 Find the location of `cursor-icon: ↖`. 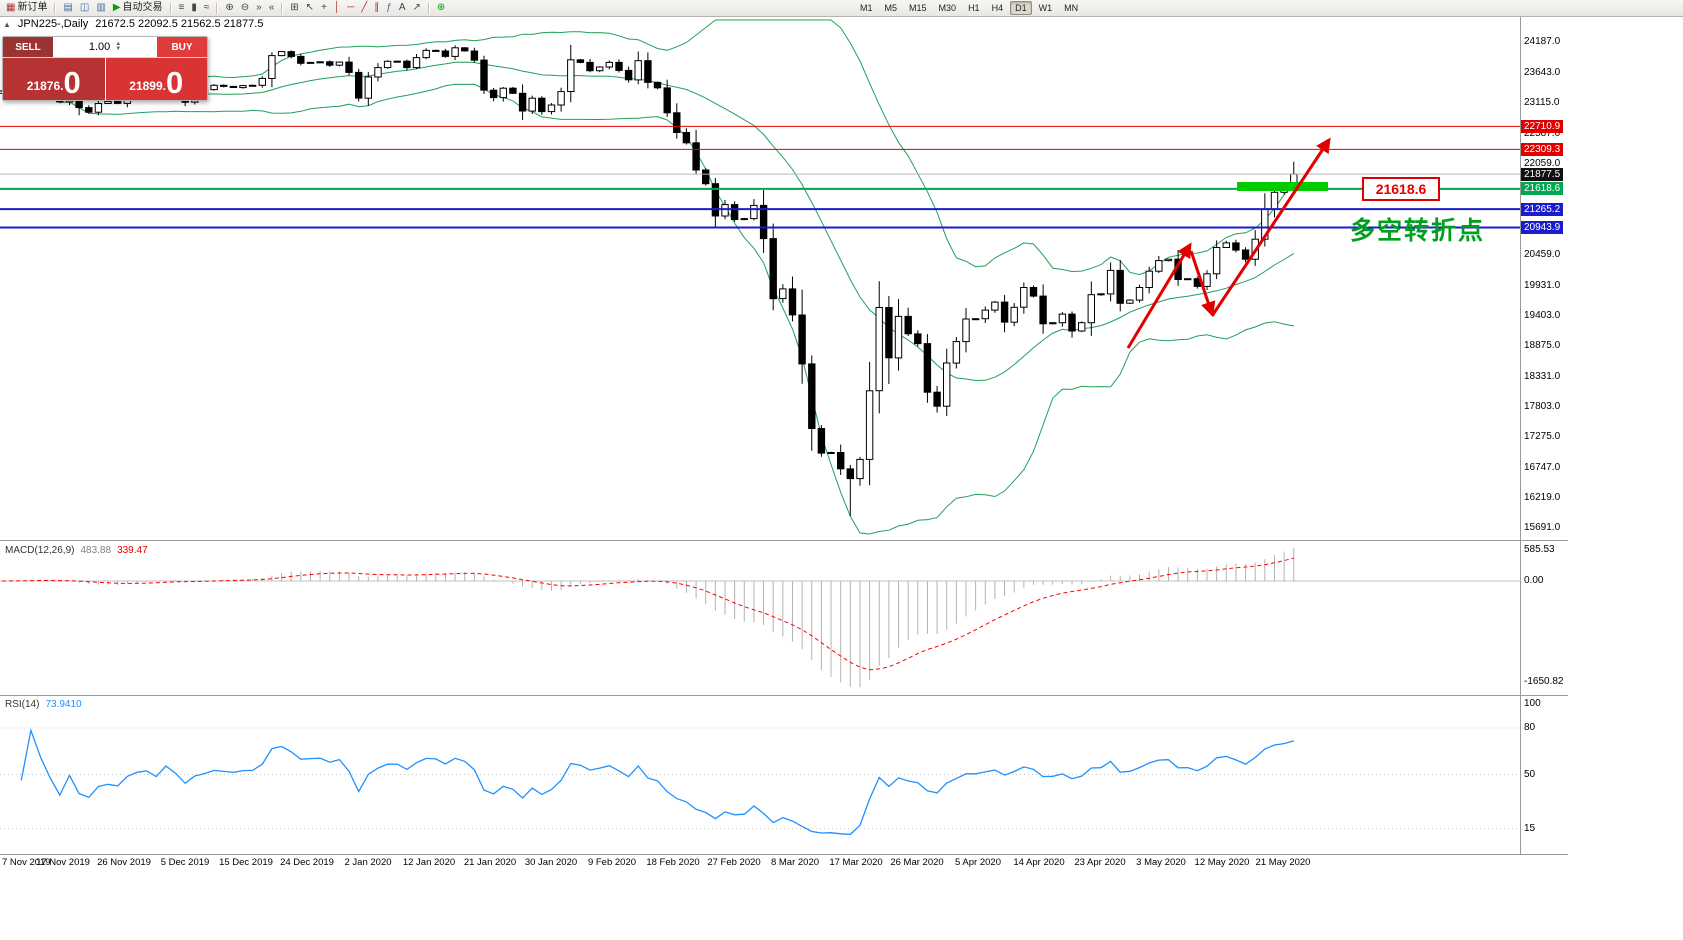

cursor-icon: ↖ is located at coordinates (310, 7).